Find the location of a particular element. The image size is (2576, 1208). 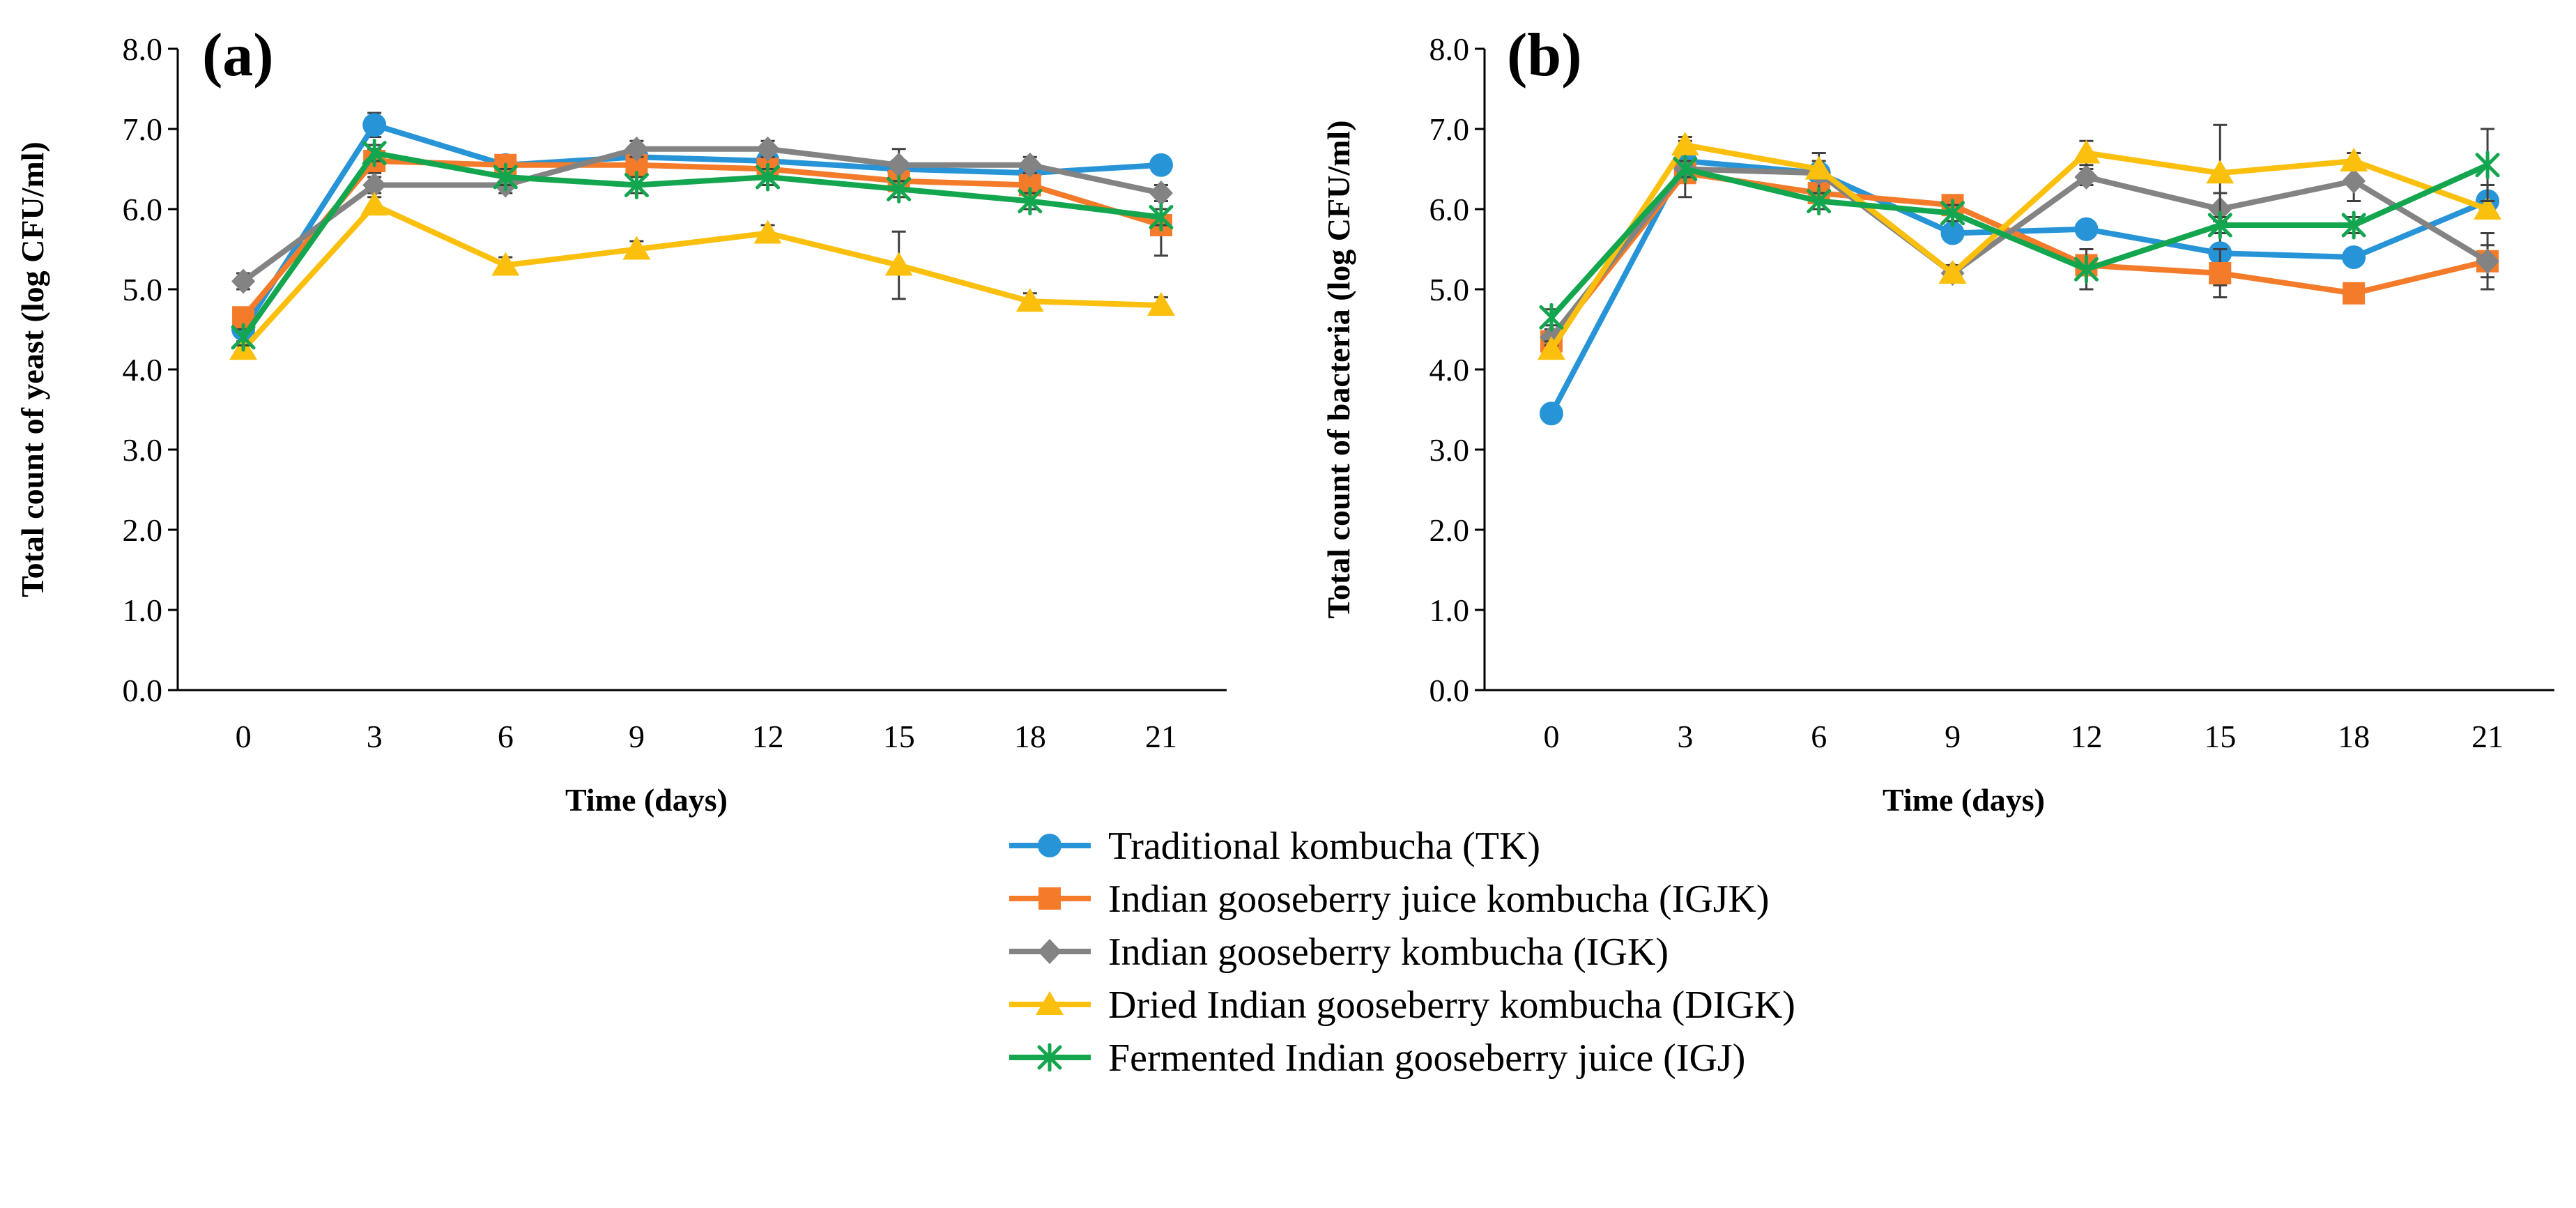

legend-item-IGJ: Fermented Indian gooseberry juice (IGJ) is located at coordinates (1377, 1058).